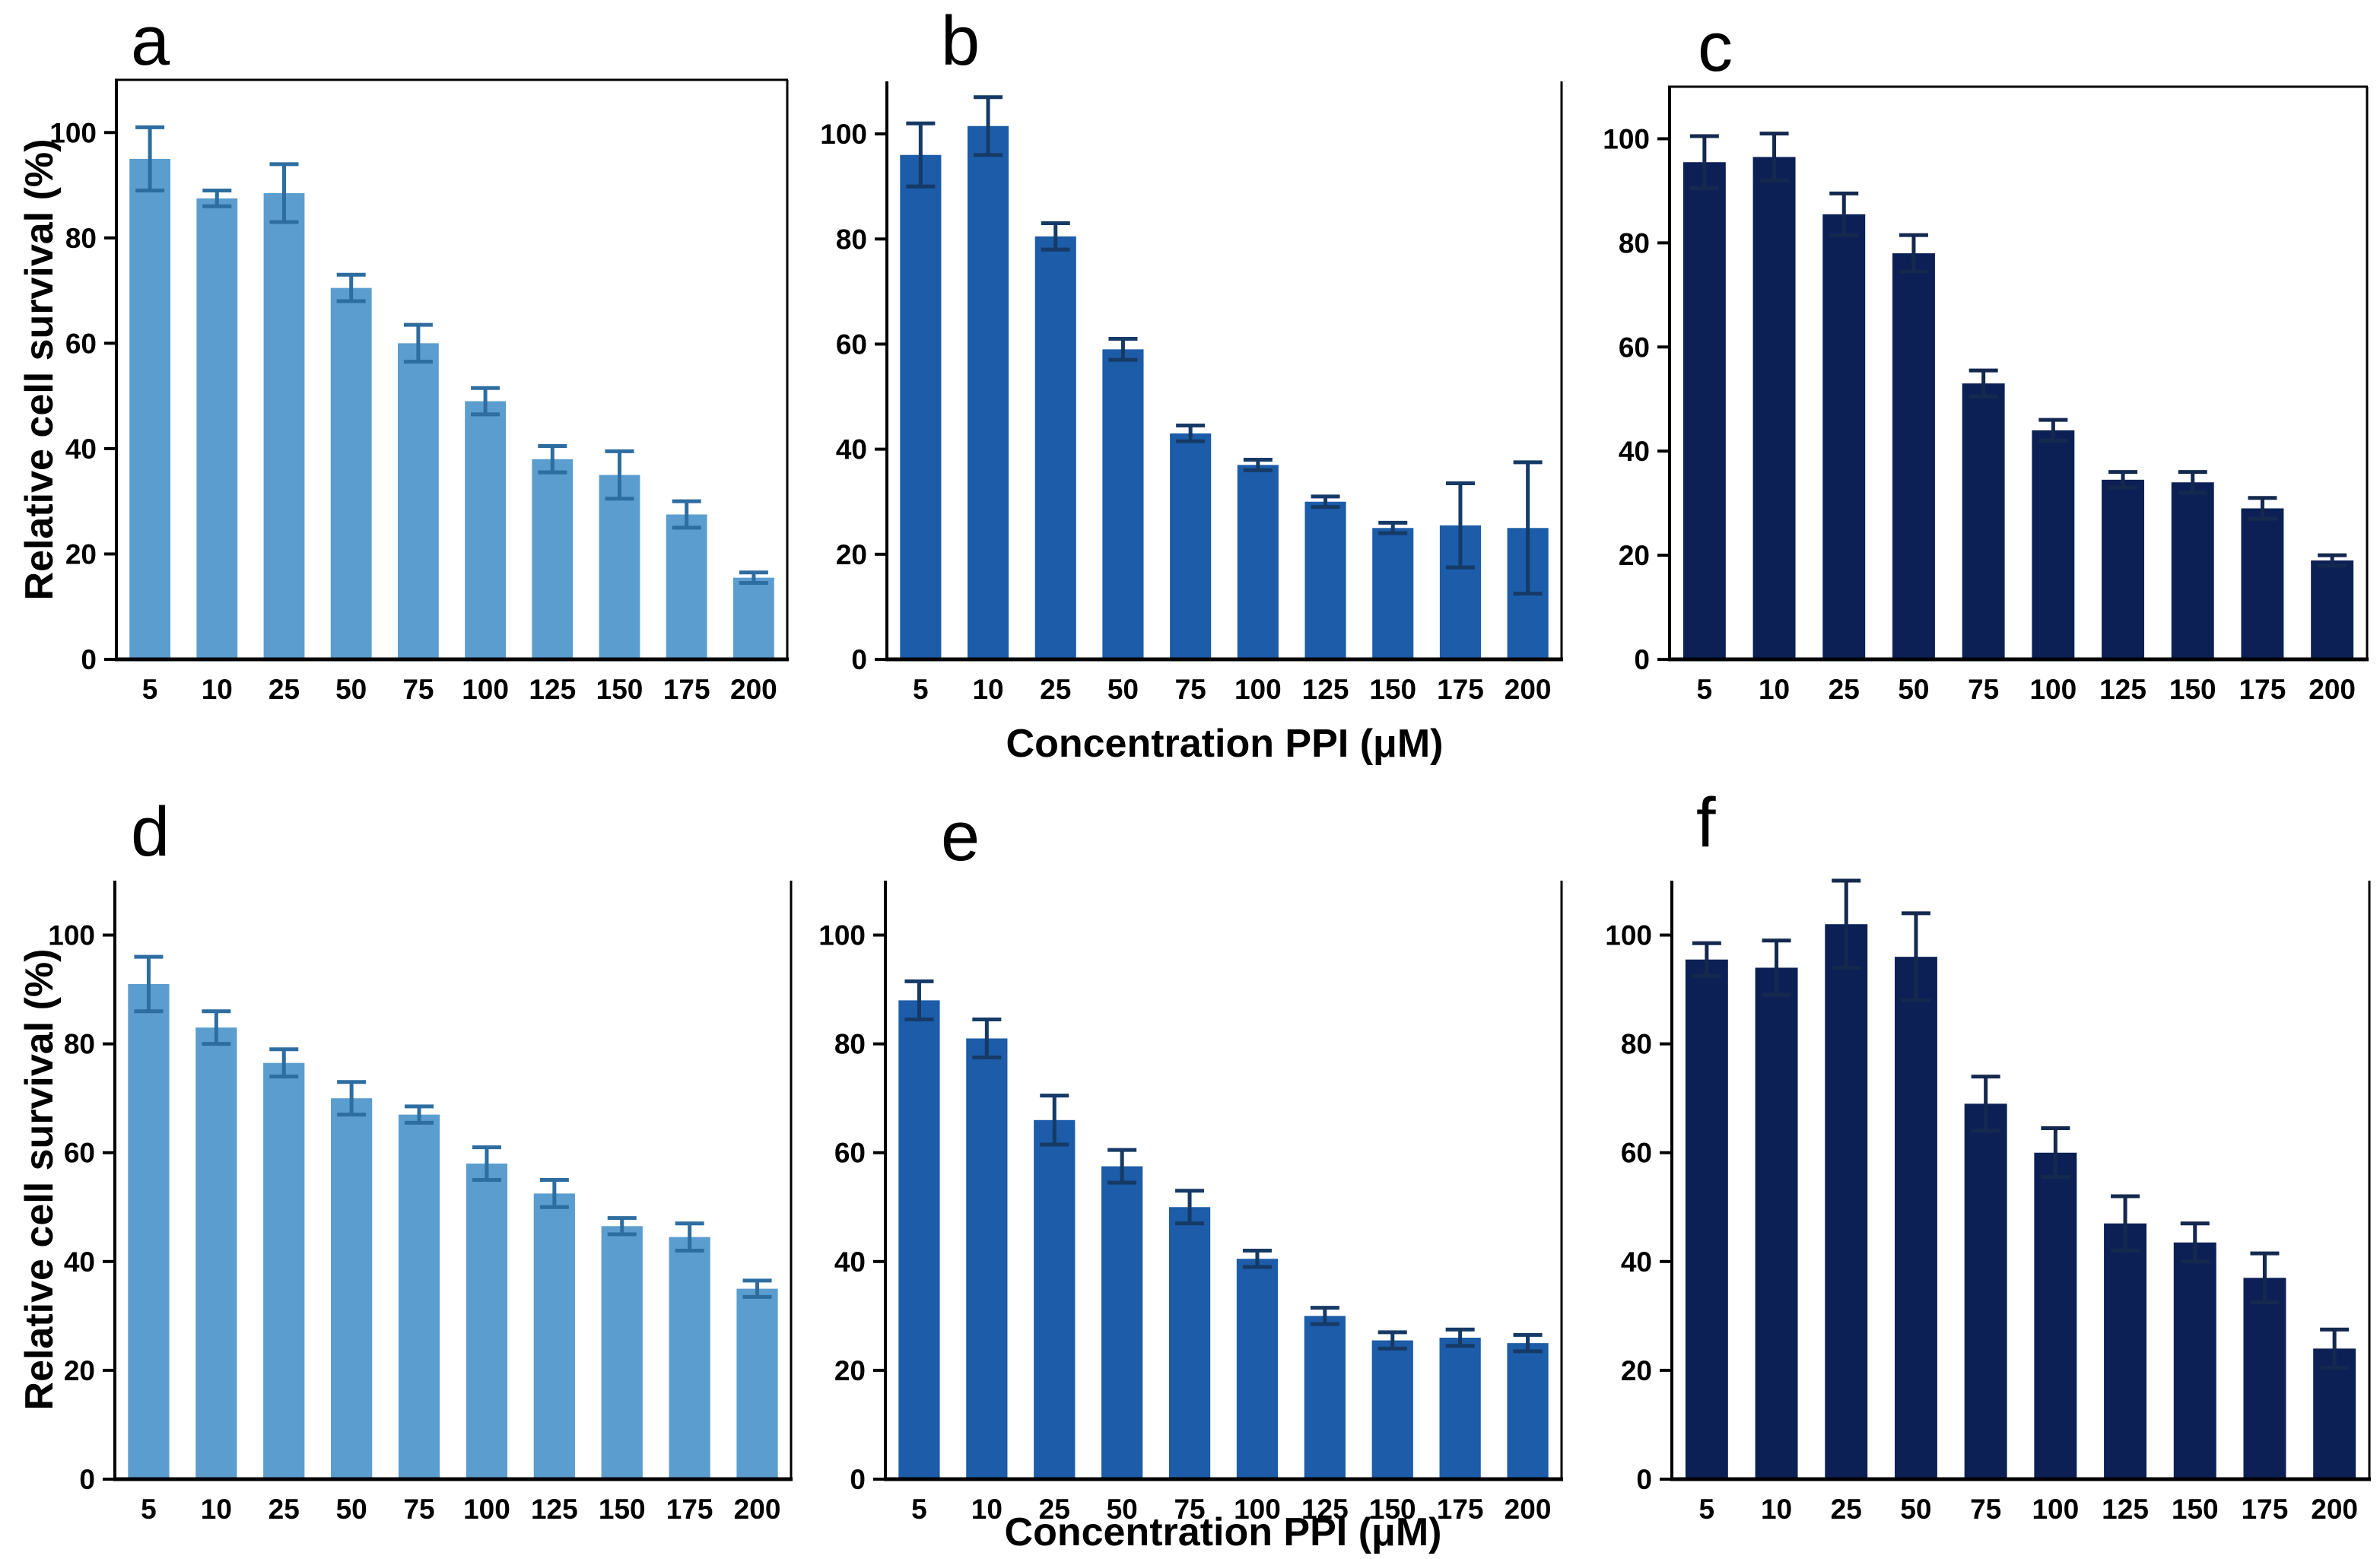  Describe the element at coordinates (39, 369) in the screenshot. I see `y-axis-title-row1: Relative cell survival (%)` at that location.